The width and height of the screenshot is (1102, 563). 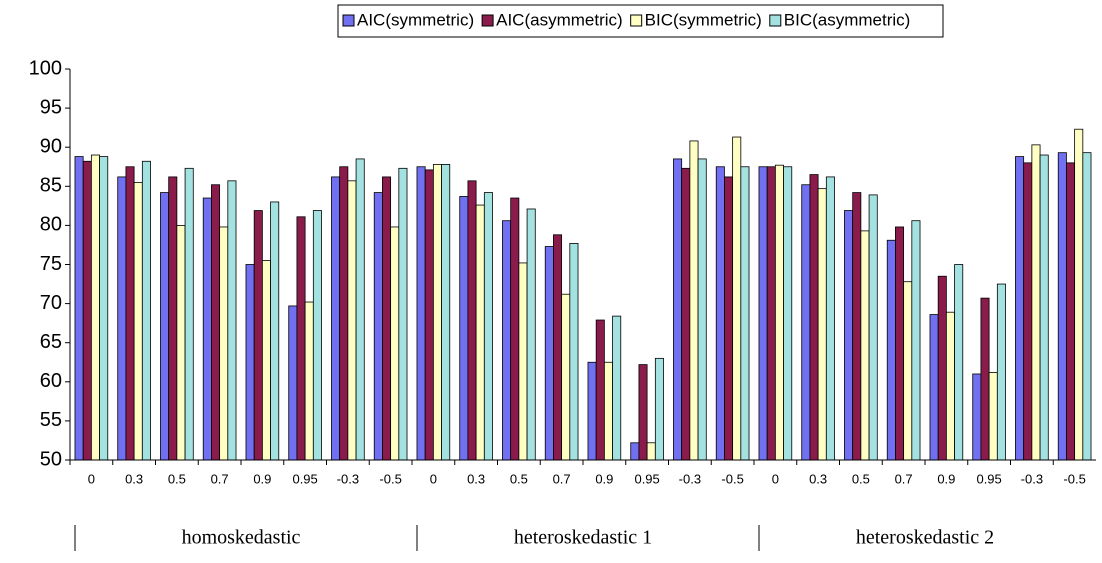 What do you see at coordinates (51, 186) in the screenshot?
I see `y-tick-label: 85` at bounding box center [51, 186].